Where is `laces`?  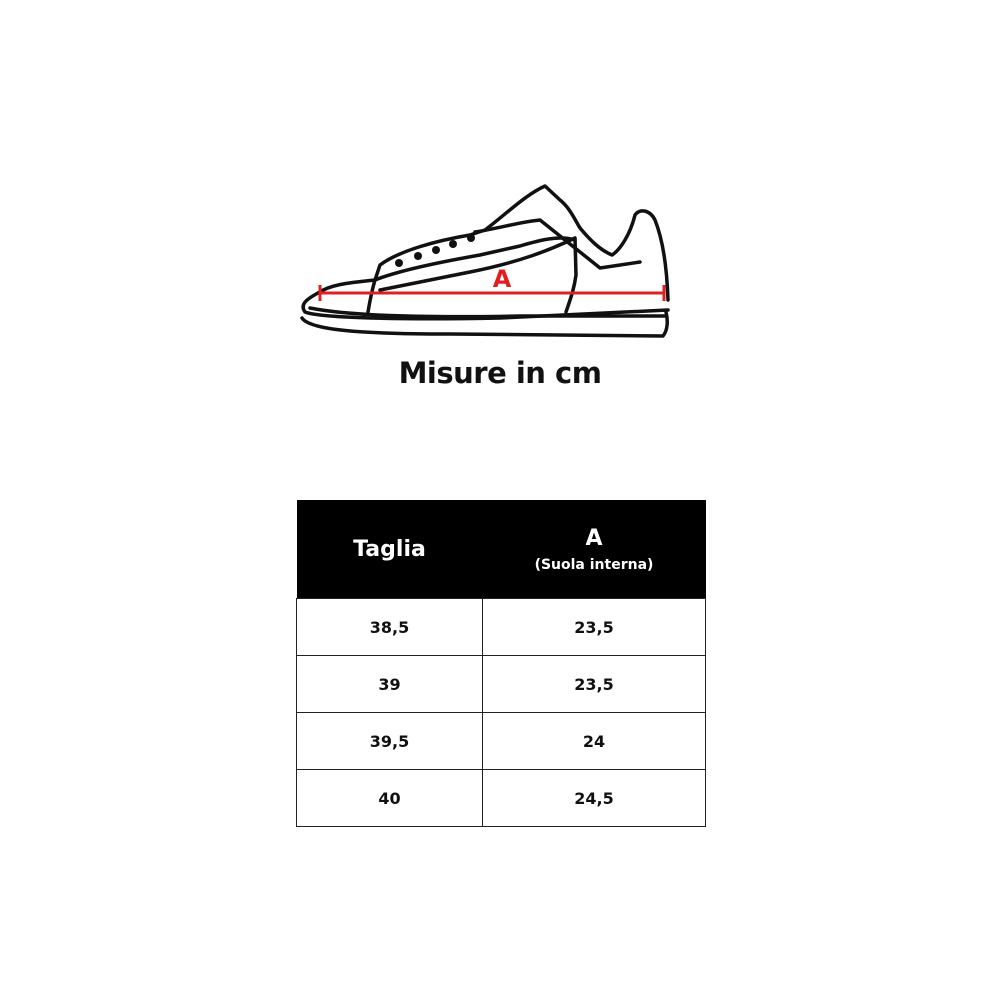
laces is located at coordinates (435, 250).